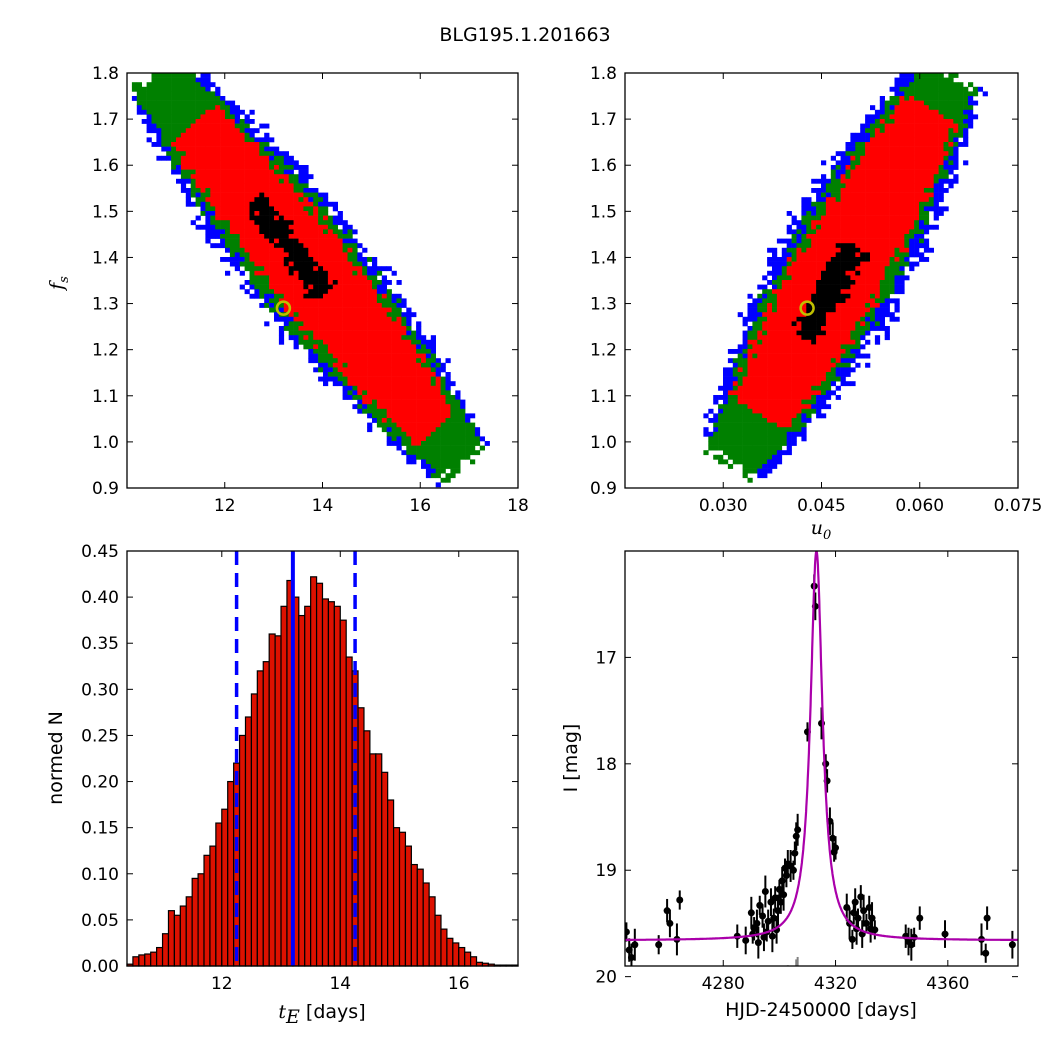  What do you see at coordinates (858, 918) in the screenshot?
I see `photometry-point` at bounding box center [858, 918].